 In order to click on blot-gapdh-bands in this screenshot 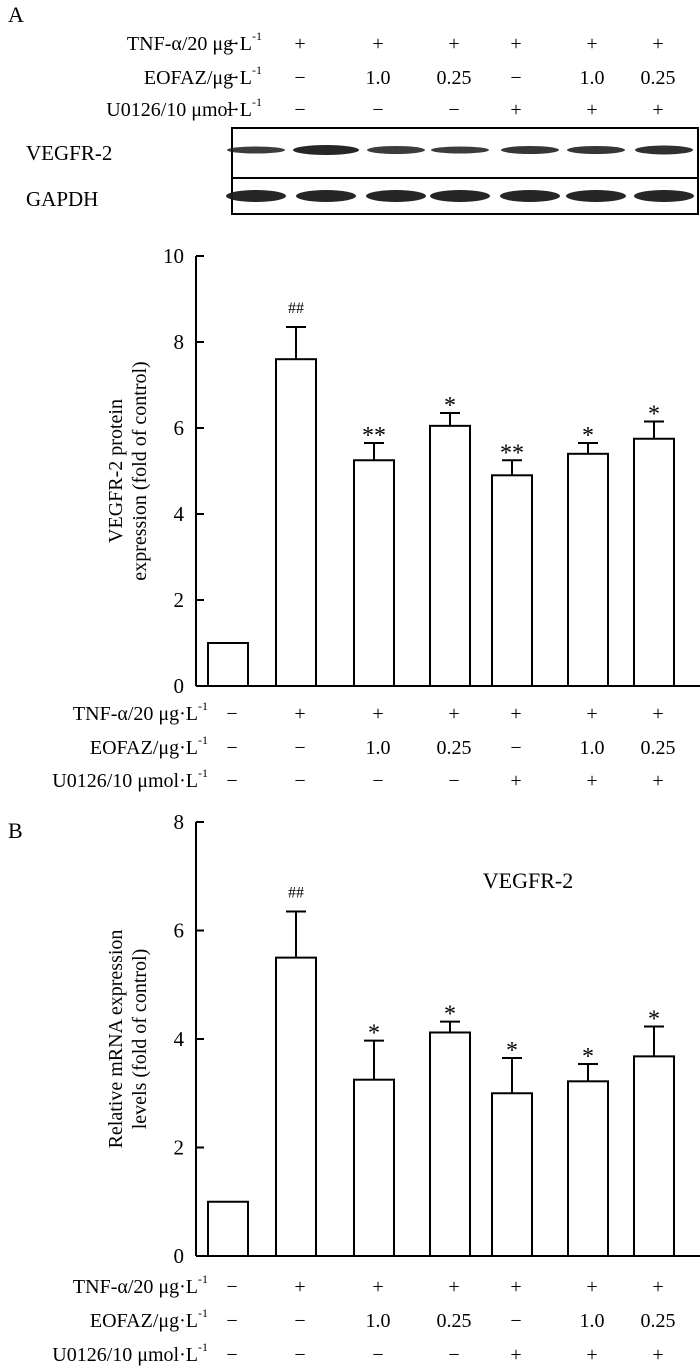, I will do `click(460, 196)`.